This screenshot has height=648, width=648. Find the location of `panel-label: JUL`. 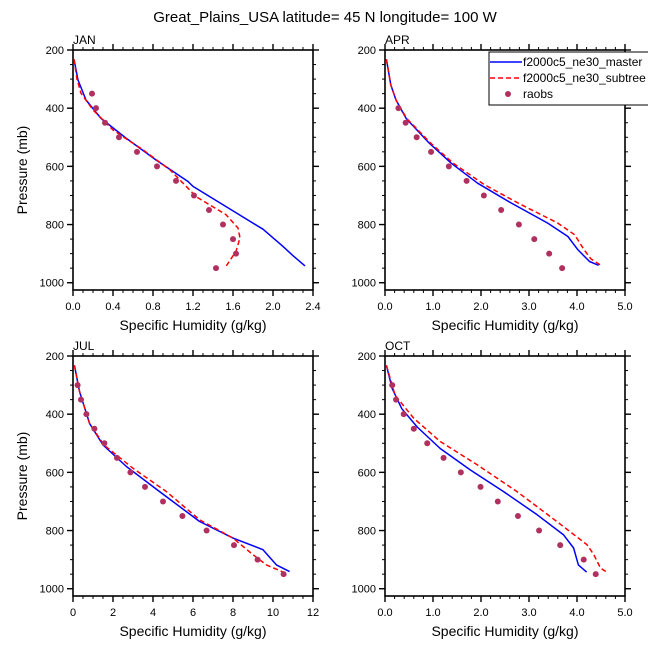

panel-label: JUL is located at coordinates (84, 346).